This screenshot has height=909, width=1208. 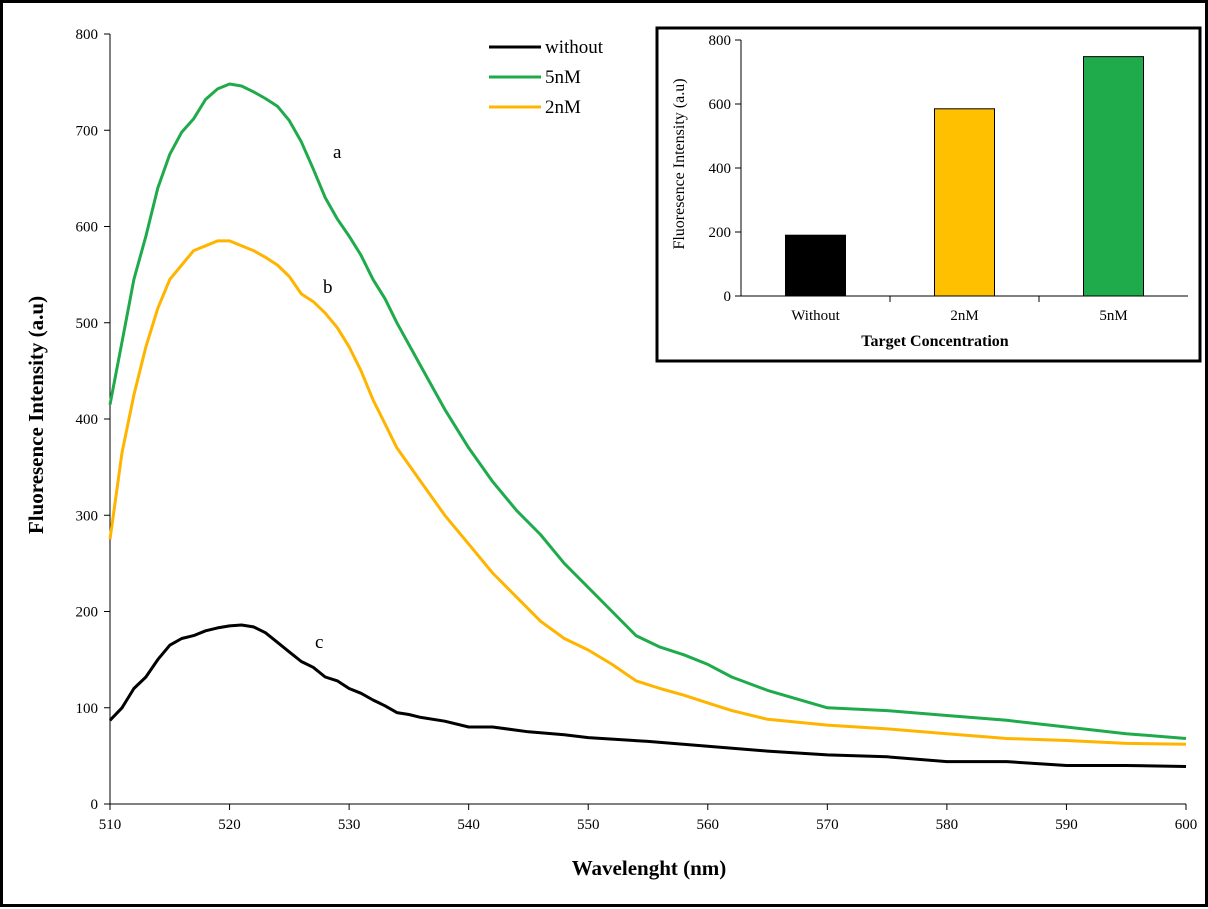 I want to click on y-tick-label: 0, so click(x=95, y=805).